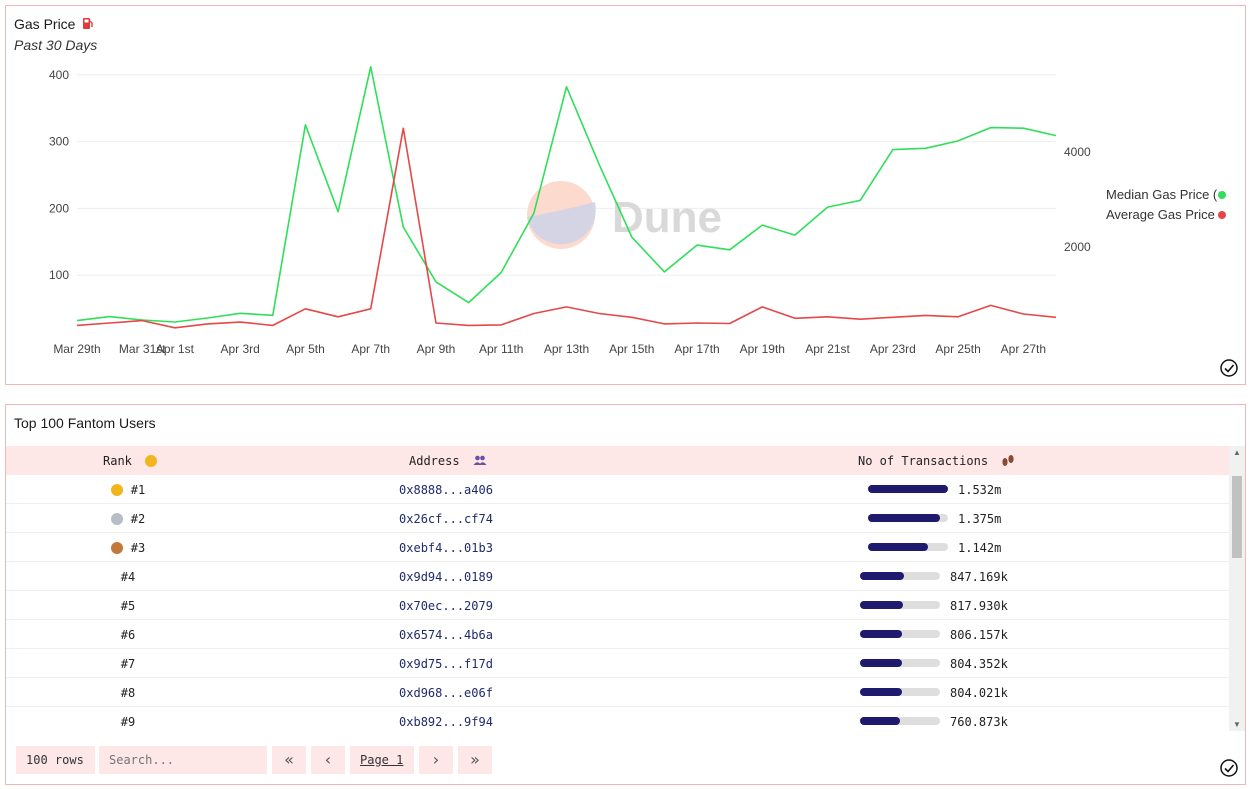  I want to click on chevron-right-icon: ›, so click(436, 759).